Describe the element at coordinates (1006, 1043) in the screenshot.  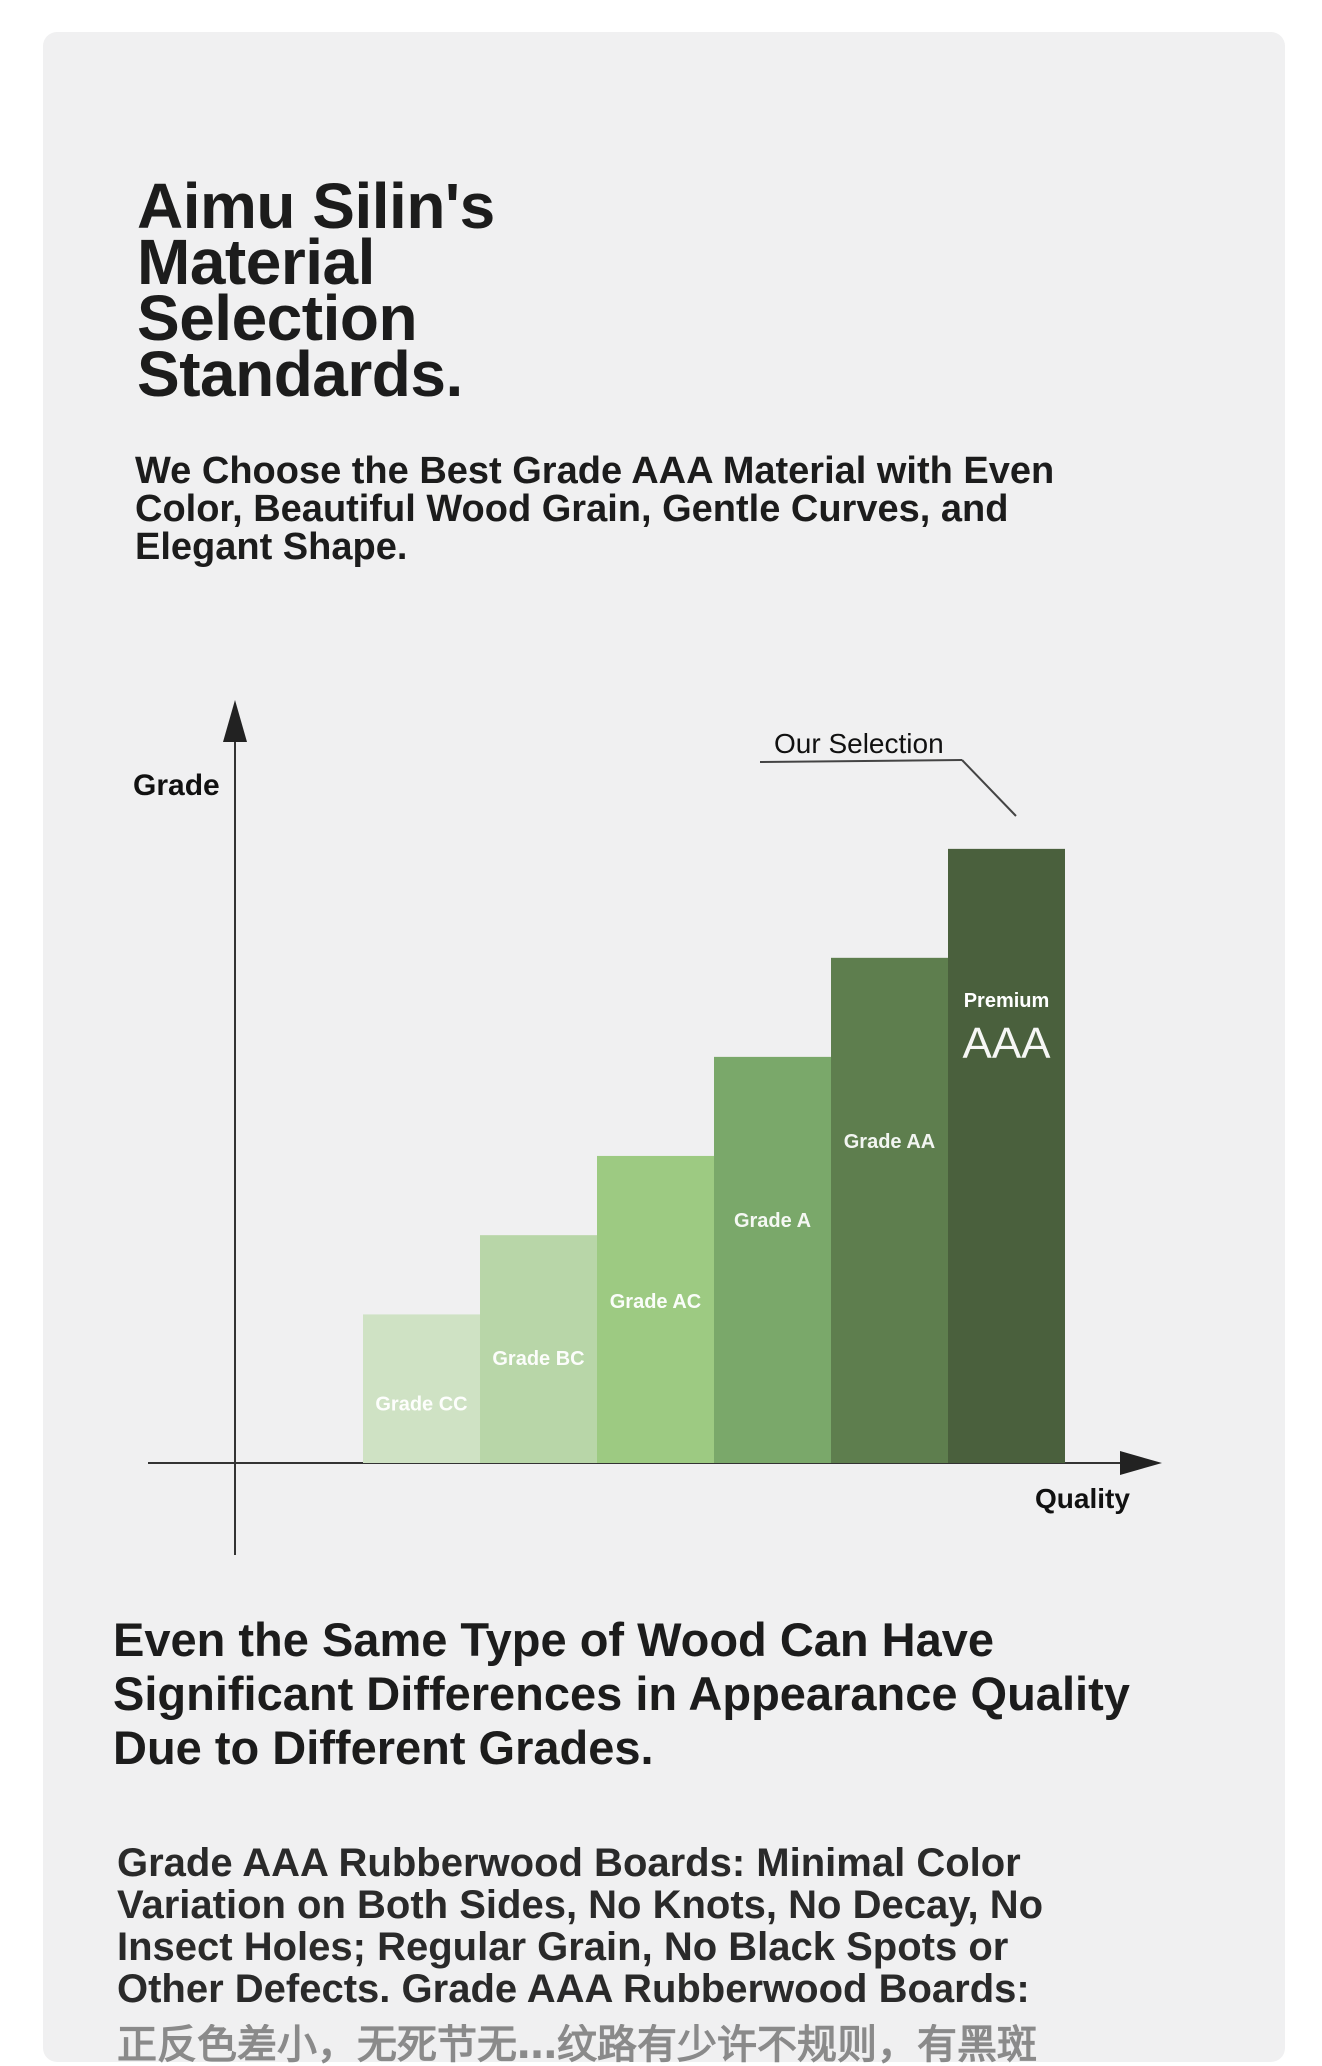
I see `bar-label: AAA` at that location.